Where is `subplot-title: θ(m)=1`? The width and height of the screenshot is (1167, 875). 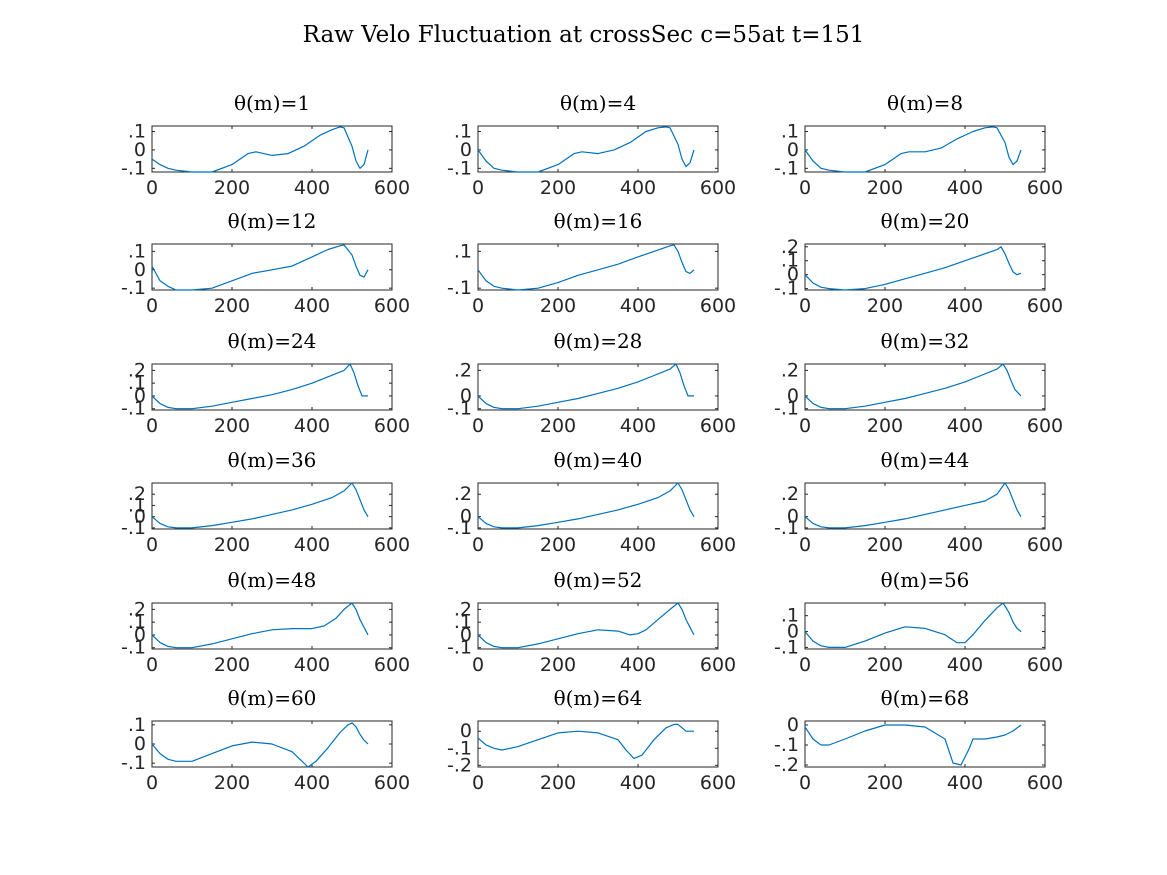
subplot-title: θ(m)=1 is located at coordinates (272, 103).